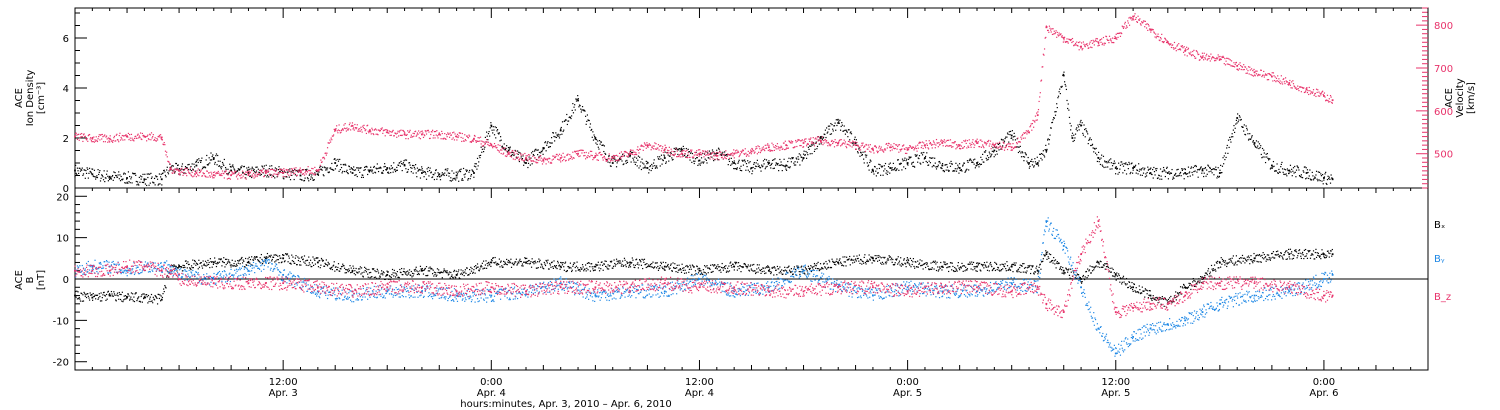 This screenshot has width=1500, height=410. Describe the element at coordinates (491, 145) in the screenshot. I see `velocity-point` at that location.